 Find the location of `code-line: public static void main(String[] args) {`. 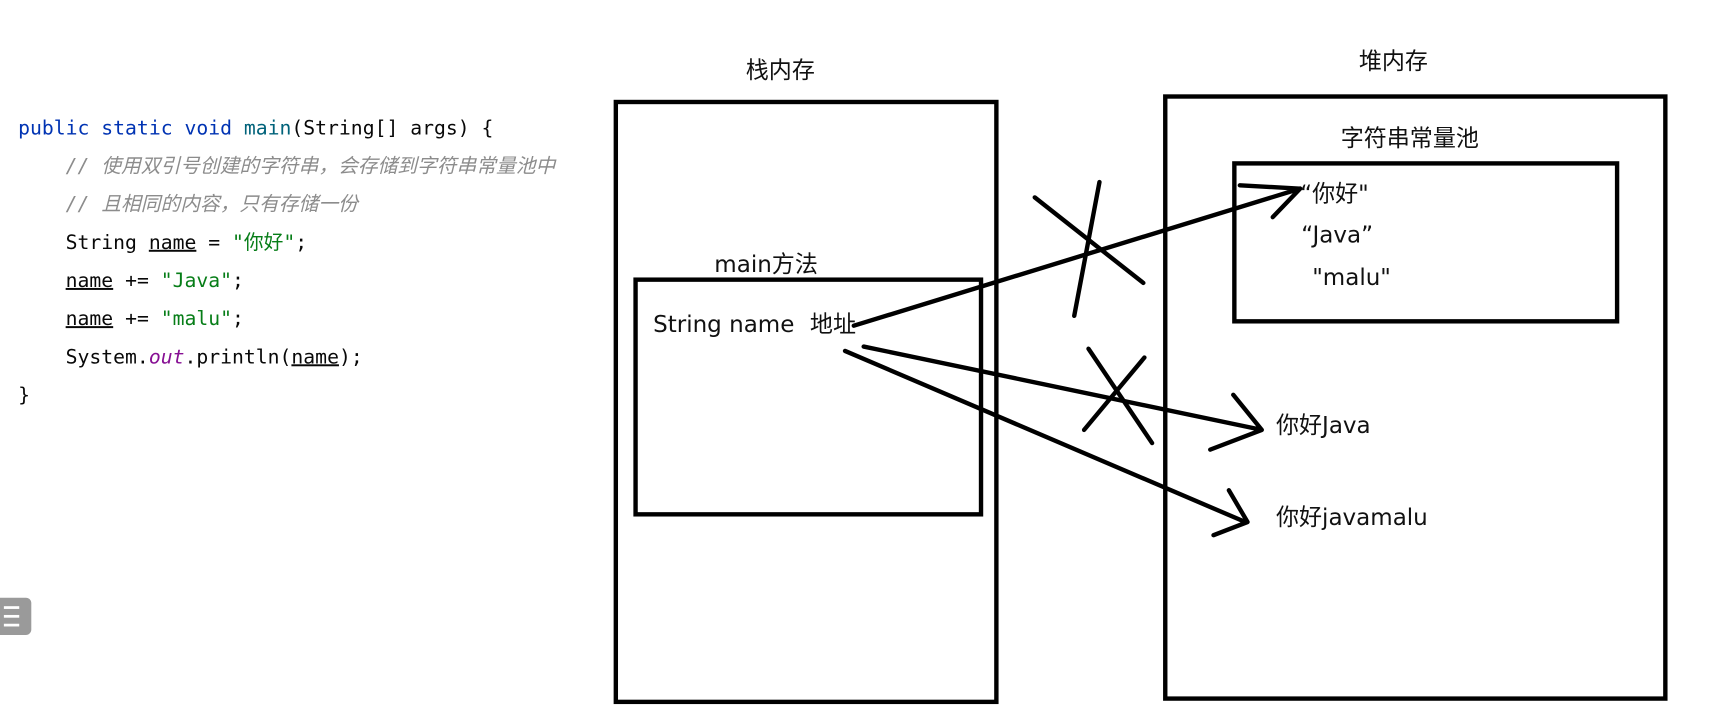

code-line: public static void main(String[] args) { is located at coordinates (255, 127).